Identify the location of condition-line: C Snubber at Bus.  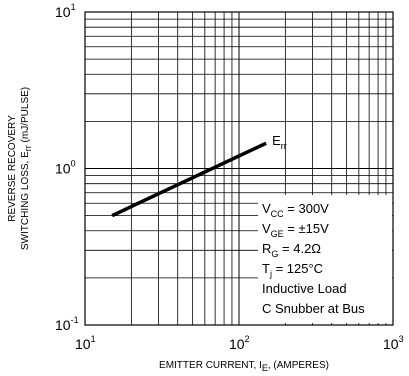
(313, 308).